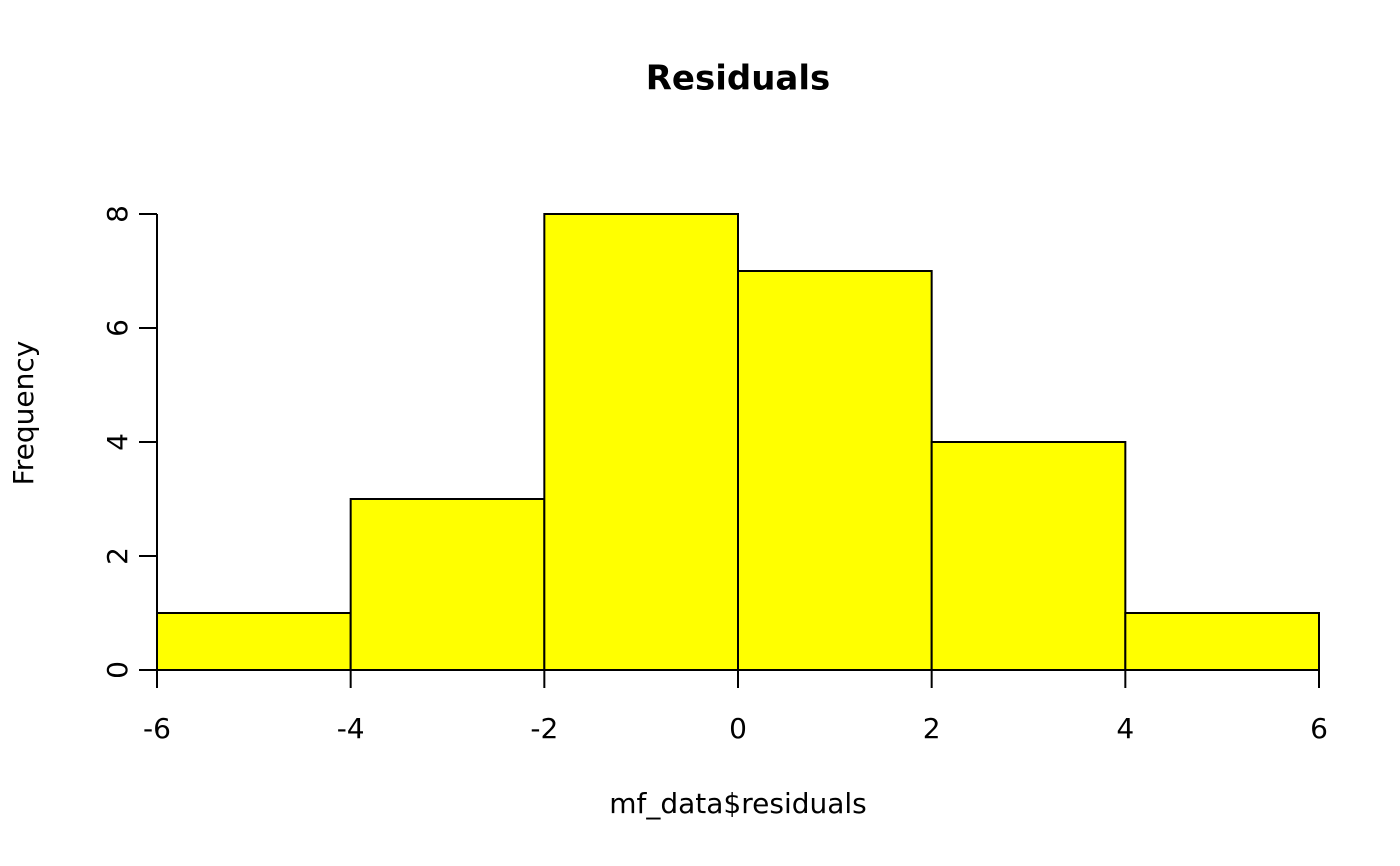 This screenshot has width=1400, height=866. Describe the element at coordinates (738, 803) in the screenshot. I see `x-axis-label: mf_data$residuals` at that location.